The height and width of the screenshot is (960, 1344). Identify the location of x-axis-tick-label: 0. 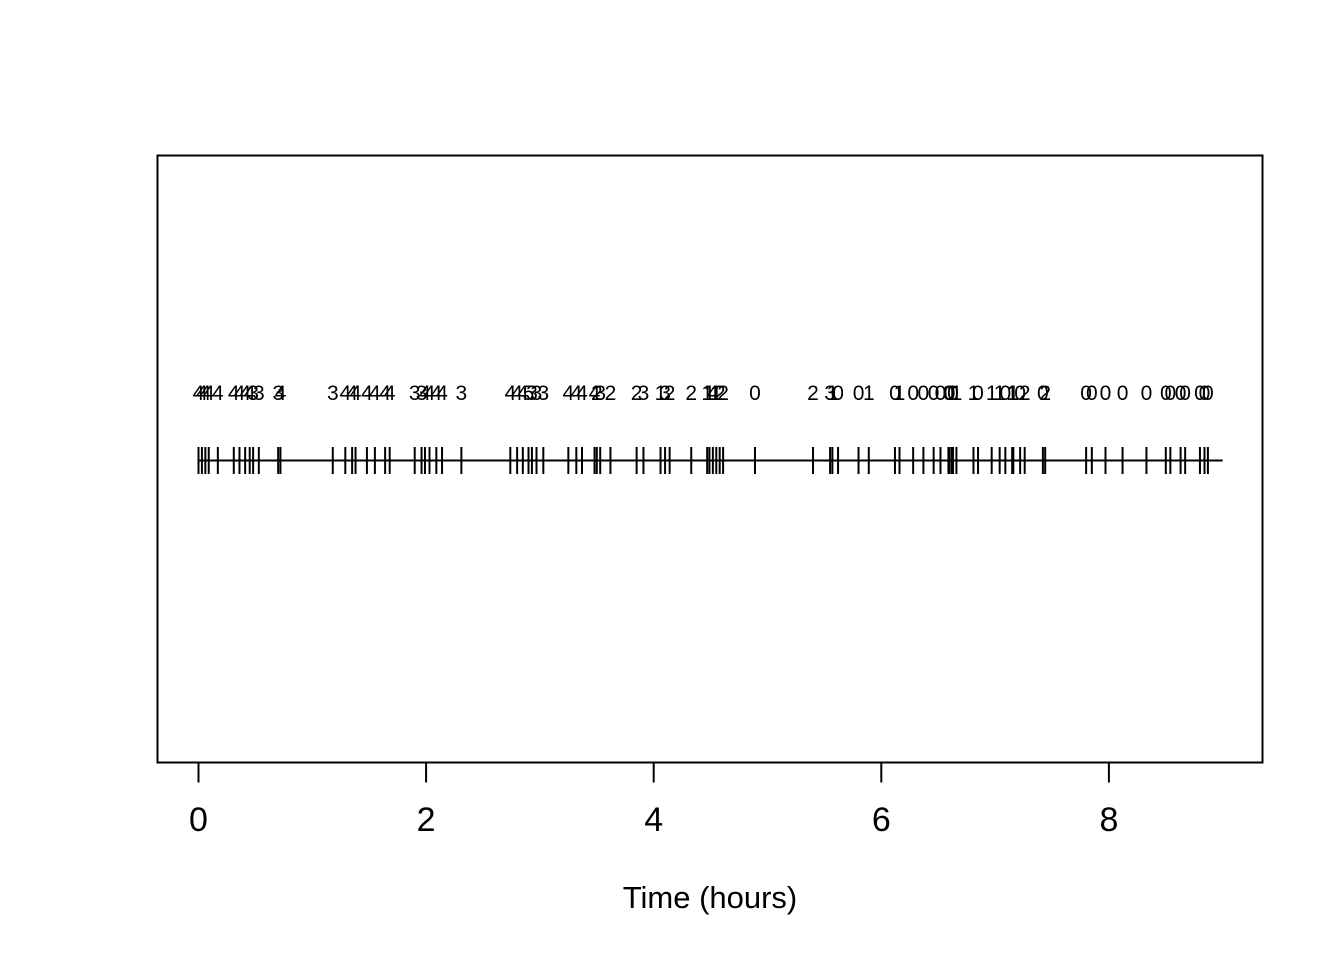
(198, 820).